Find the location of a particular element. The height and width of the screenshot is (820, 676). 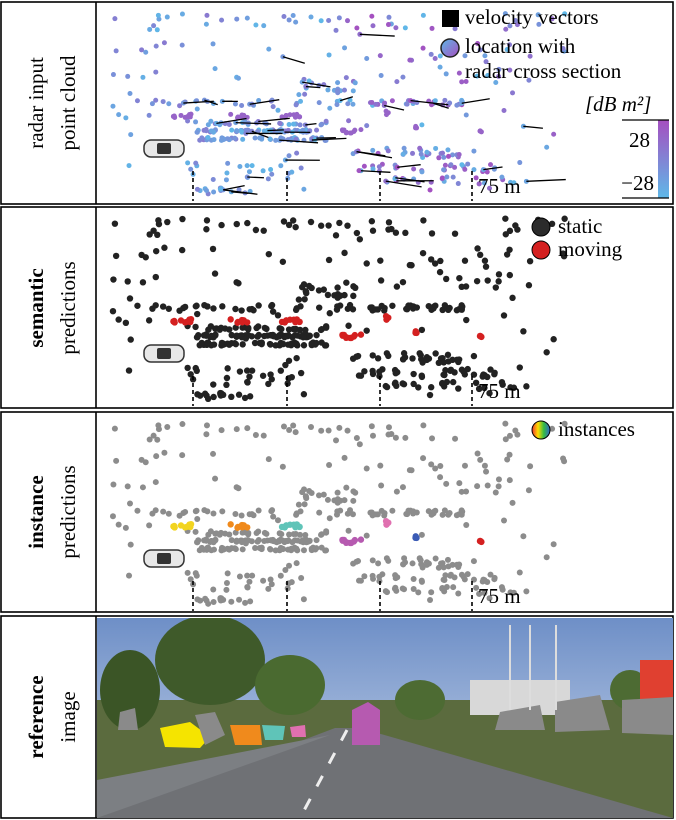

moving-point is located at coordinates (355, 335).